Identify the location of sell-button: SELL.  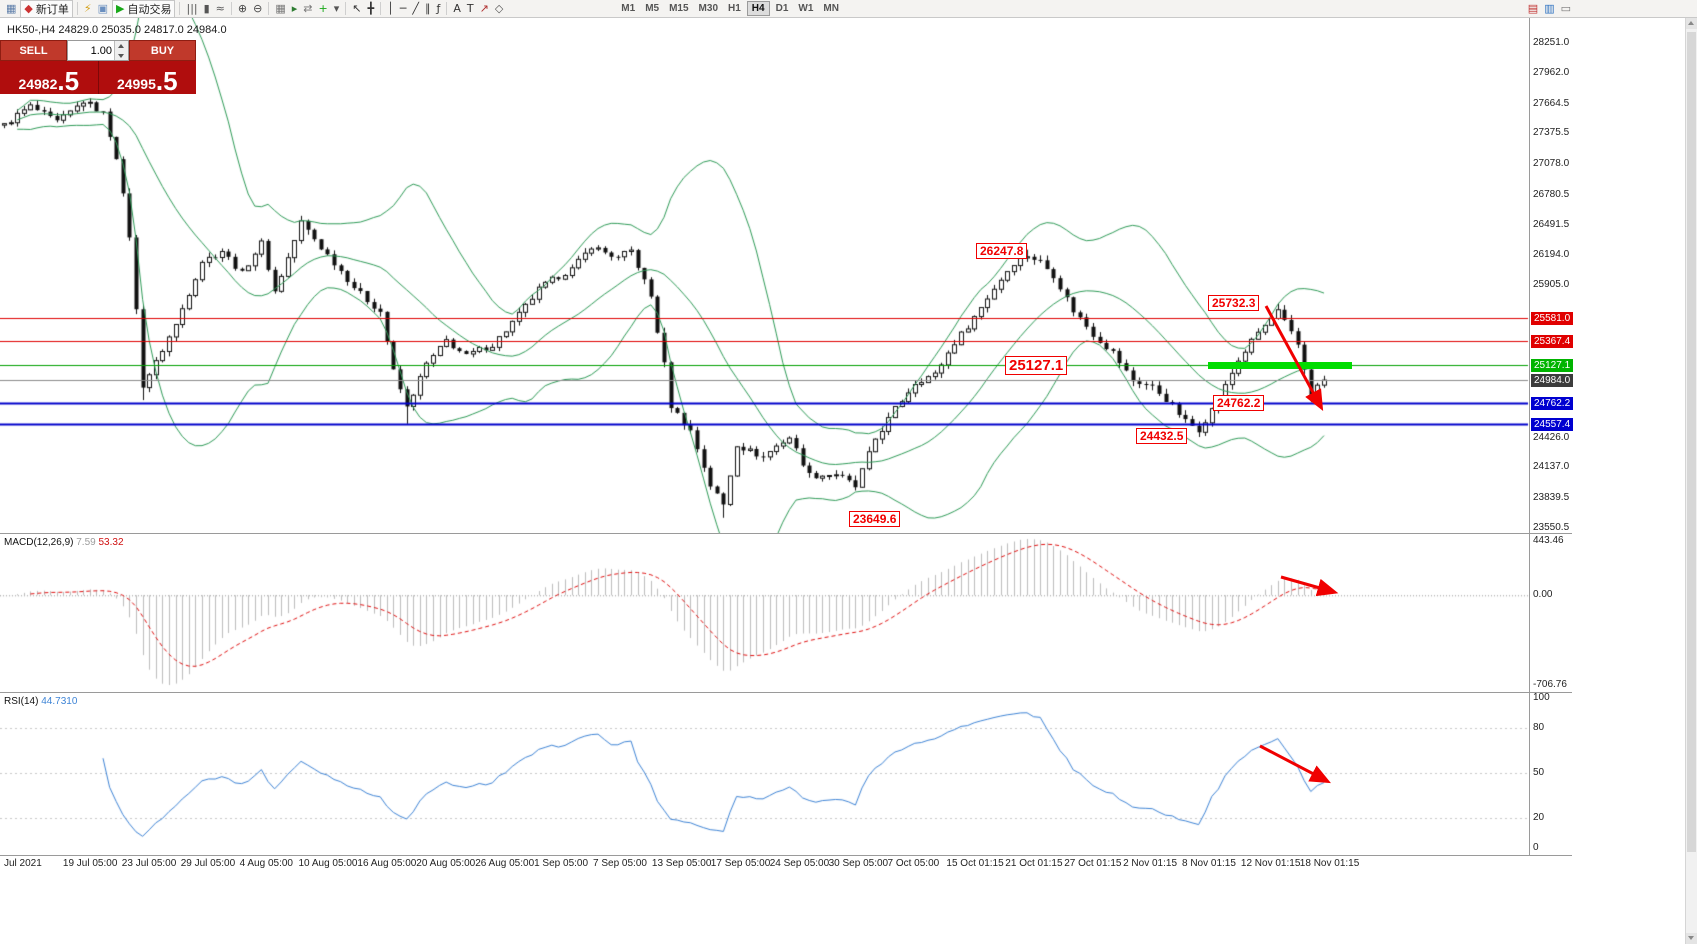
(33, 50).